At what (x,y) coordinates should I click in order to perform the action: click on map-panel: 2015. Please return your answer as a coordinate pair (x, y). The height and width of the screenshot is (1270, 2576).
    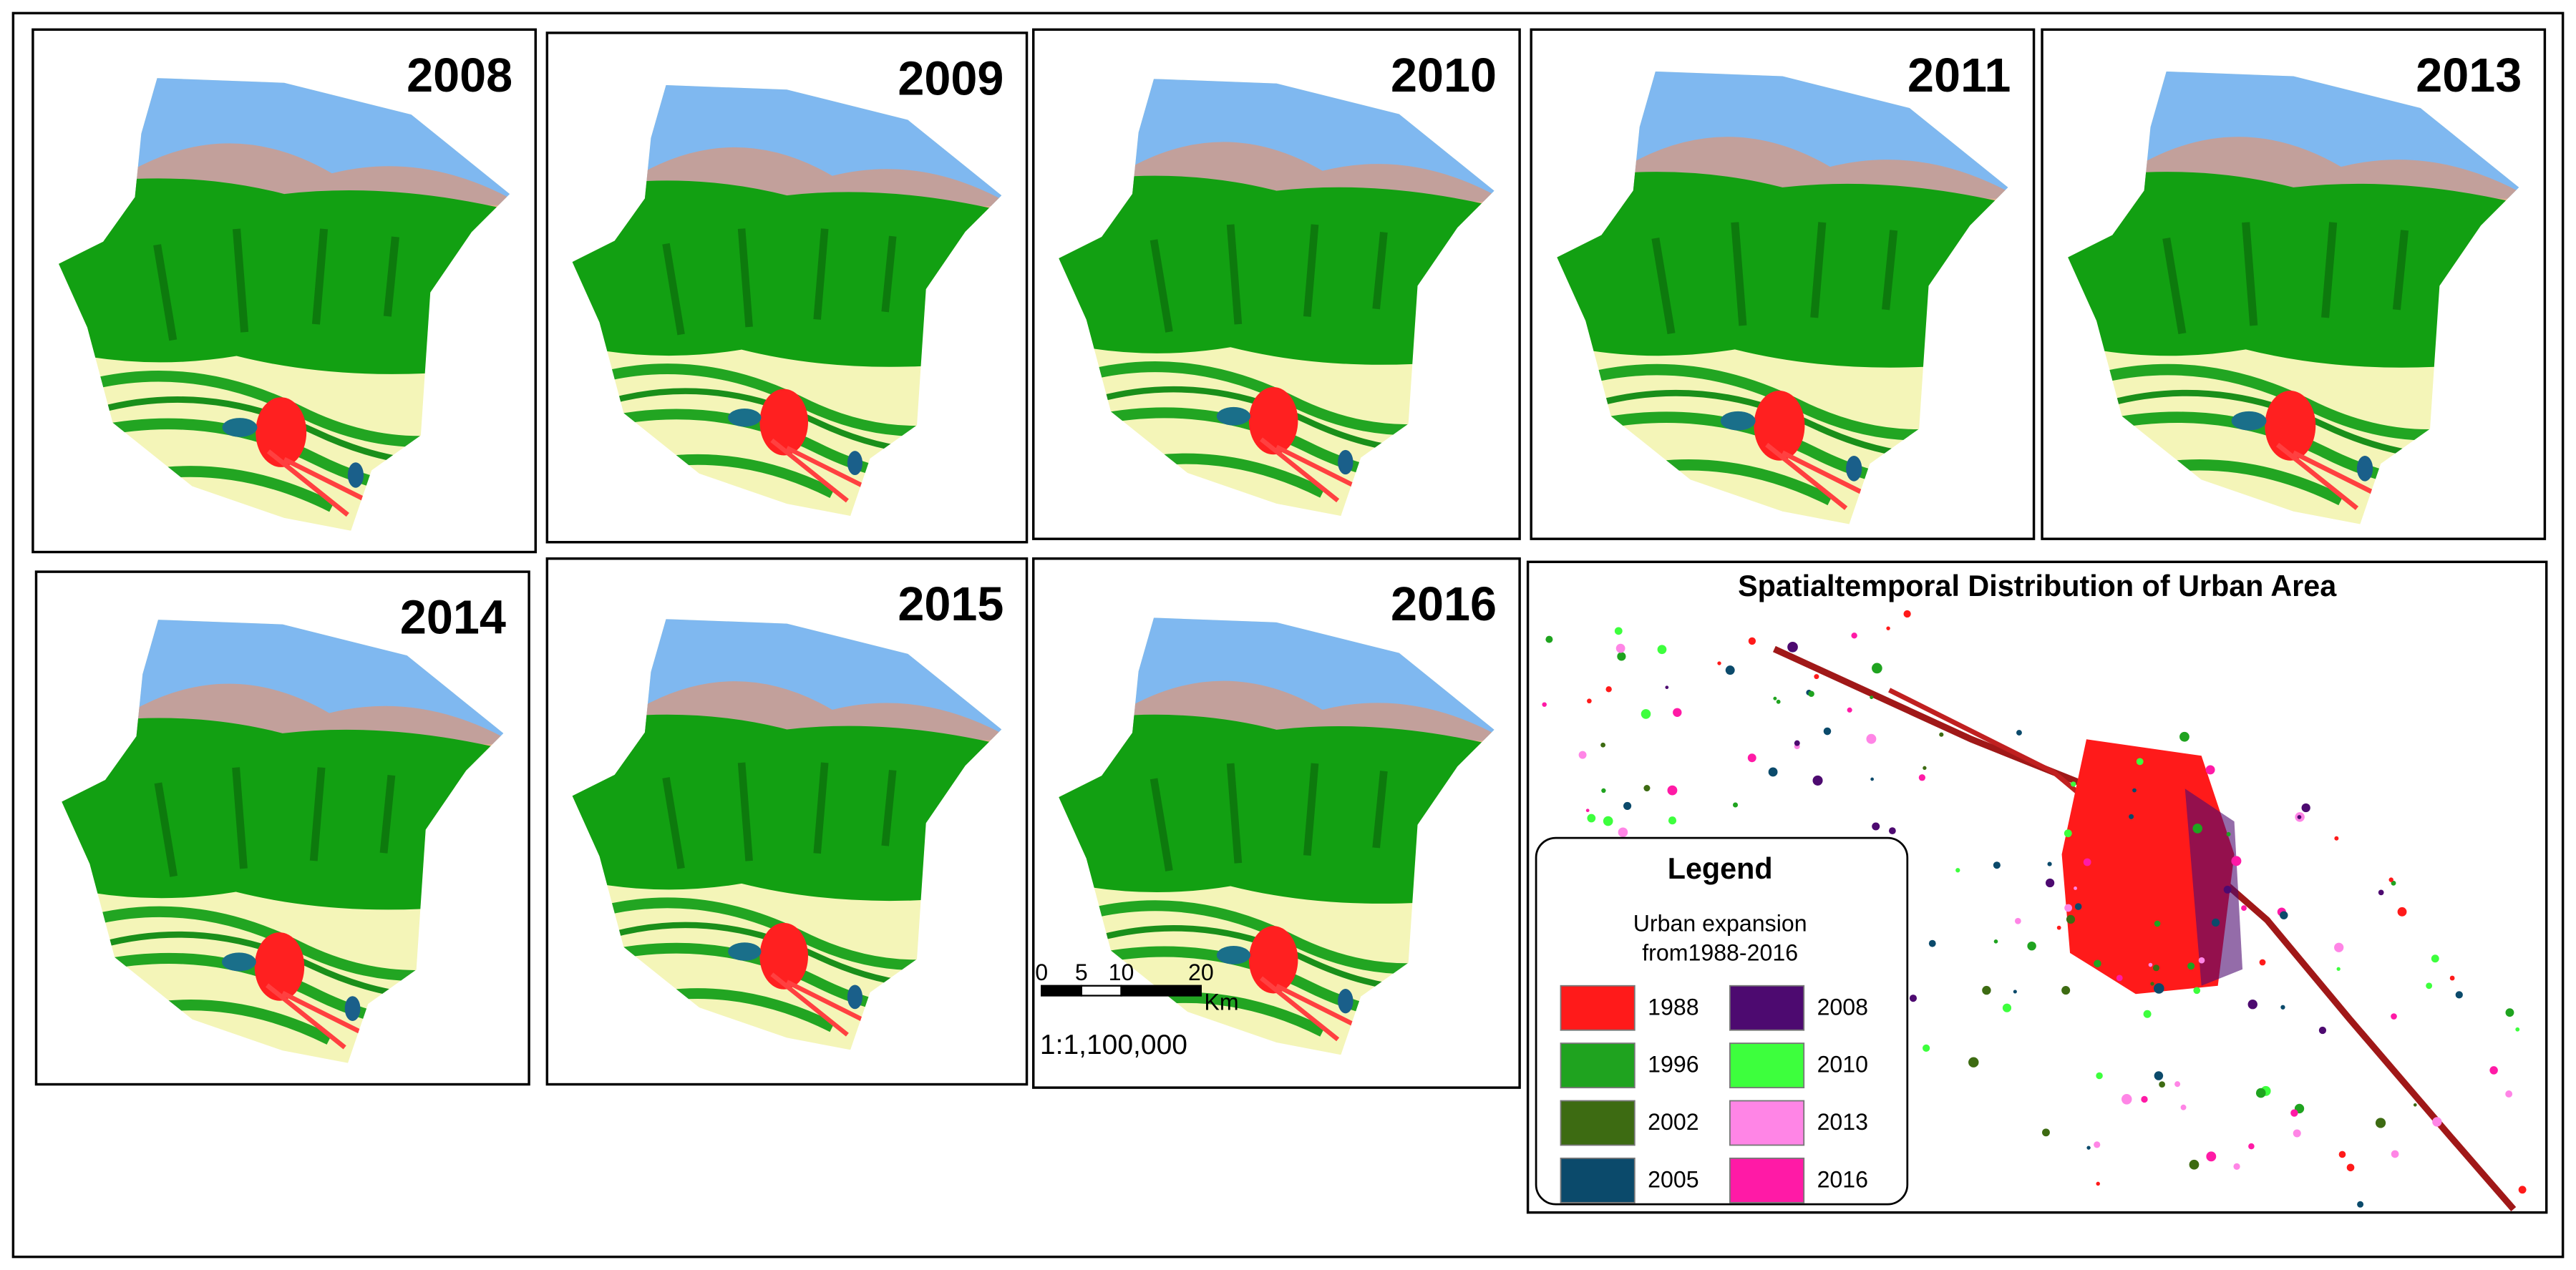
    Looking at the image, I should click on (787, 821).